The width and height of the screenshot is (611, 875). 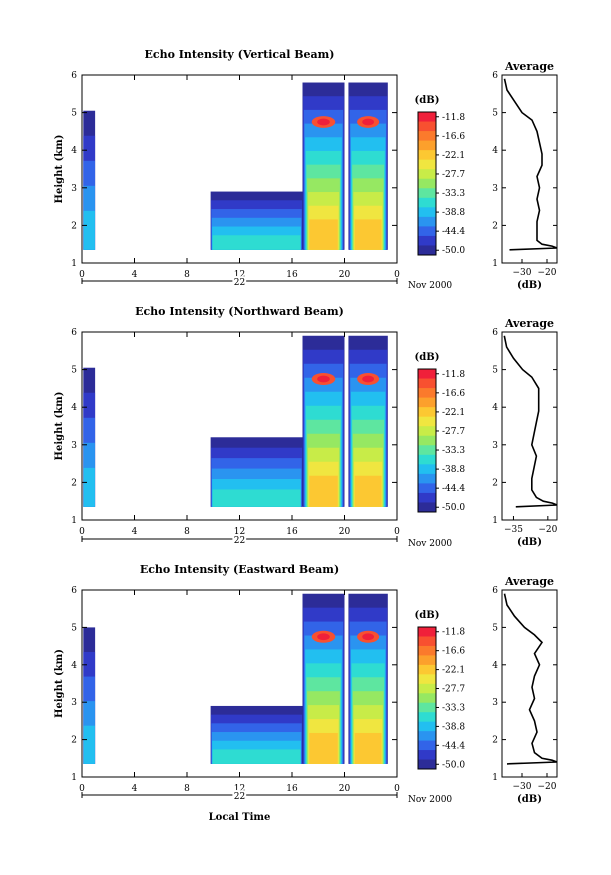 I want to click on x-tick-label: 20, so click(x=345, y=532).